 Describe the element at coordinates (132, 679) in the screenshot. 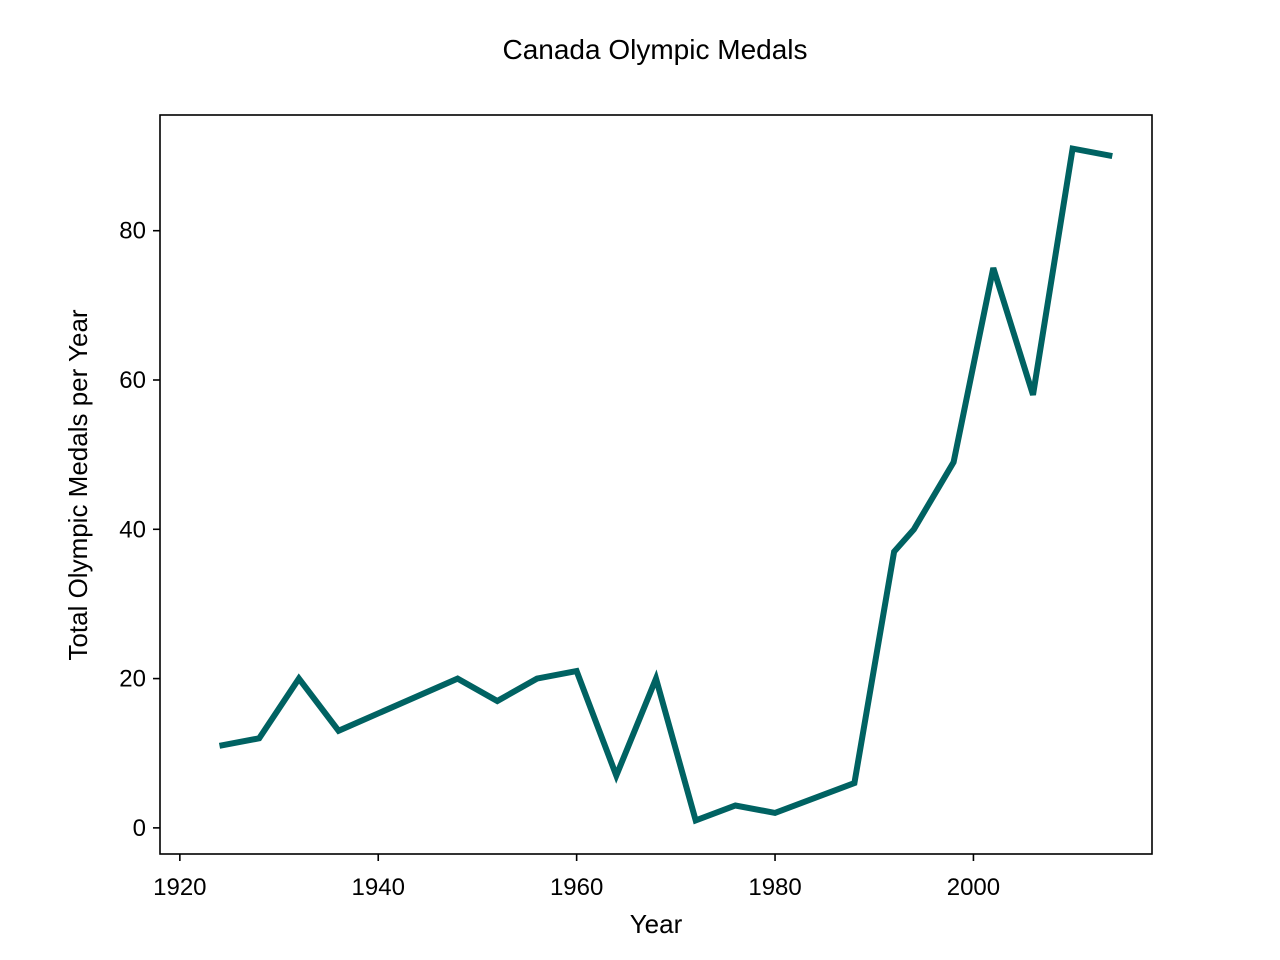

I see `y-tick-label: 20` at that location.